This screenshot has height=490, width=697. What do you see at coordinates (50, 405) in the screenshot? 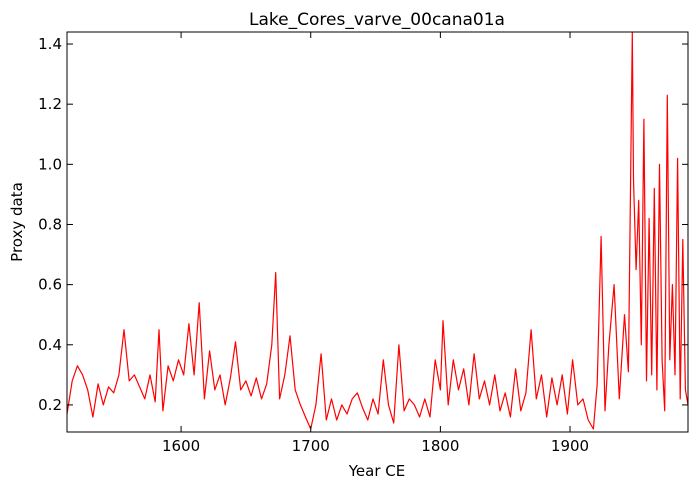
I see `y-tick-label: 0.2` at bounding box center [50, 405].